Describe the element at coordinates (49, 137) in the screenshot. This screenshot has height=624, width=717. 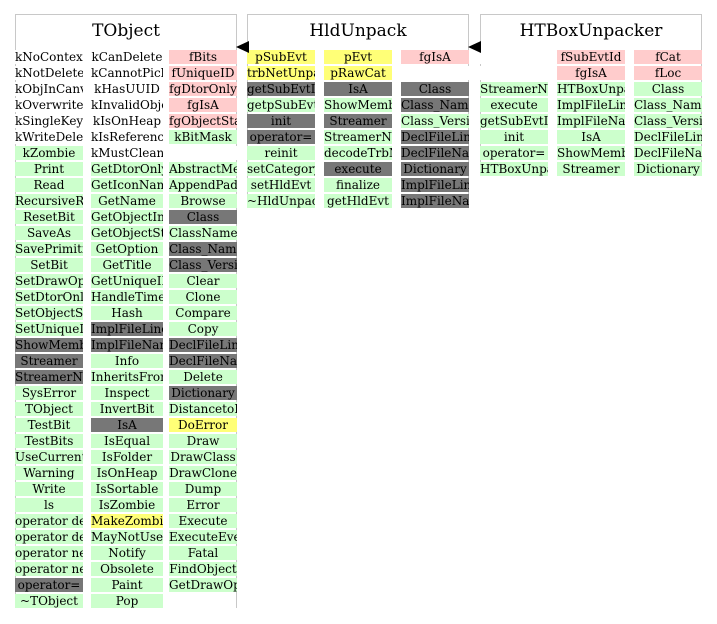
I see `member-cell: kWriteDelete` at that location.